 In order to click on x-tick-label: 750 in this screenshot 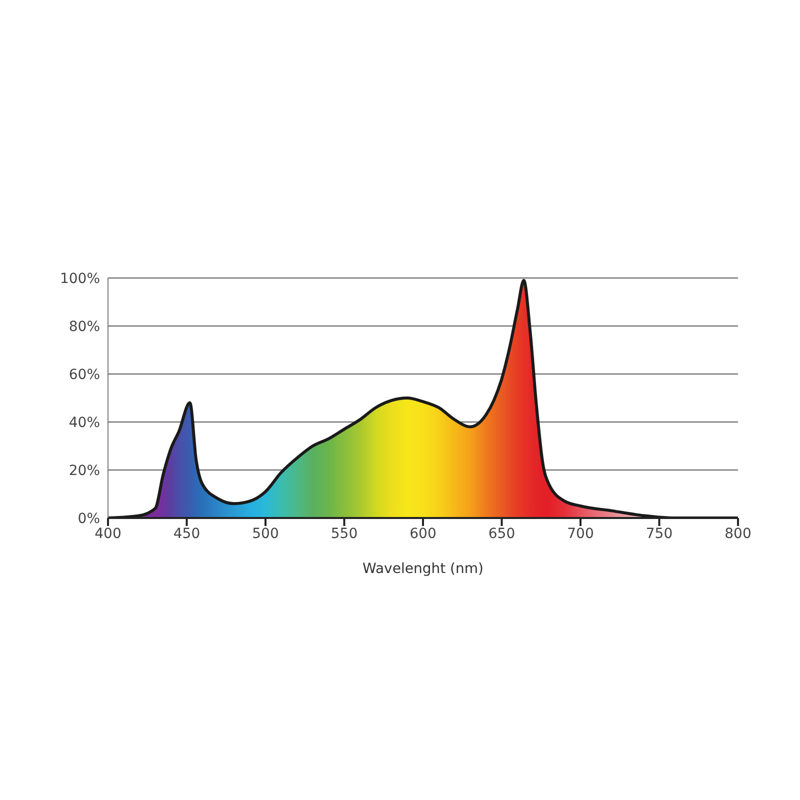, I will do `click(659, 534)`.